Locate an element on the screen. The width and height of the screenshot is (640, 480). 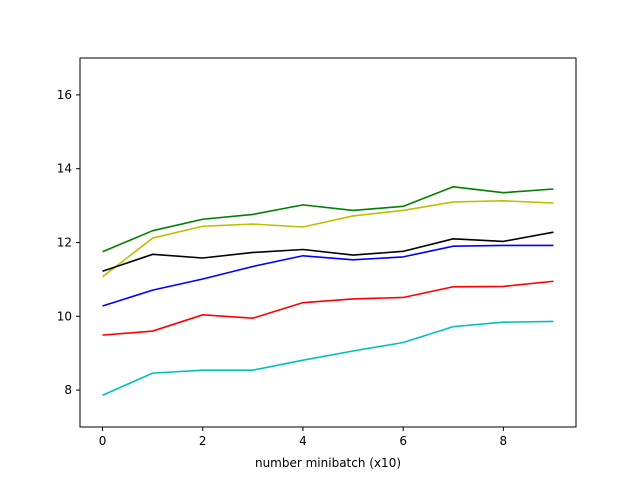
x-axis-ticks: 0 2 4 6 8 is located at coordinates (303, 437).